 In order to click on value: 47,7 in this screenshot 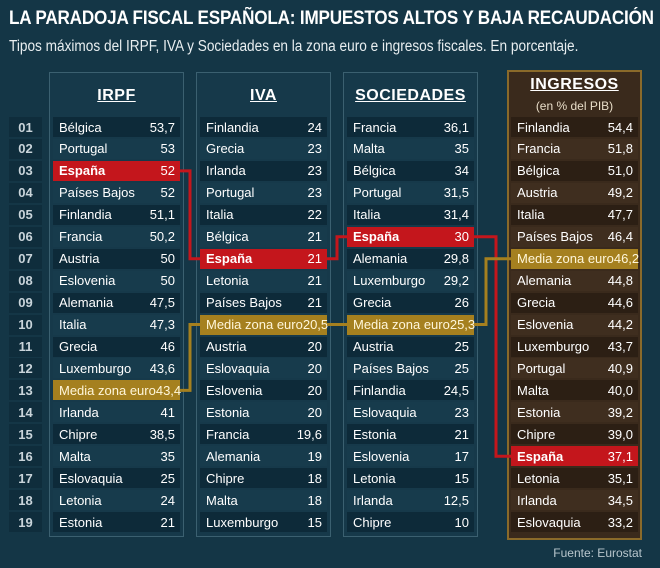, I will do `click(620, 215)`.